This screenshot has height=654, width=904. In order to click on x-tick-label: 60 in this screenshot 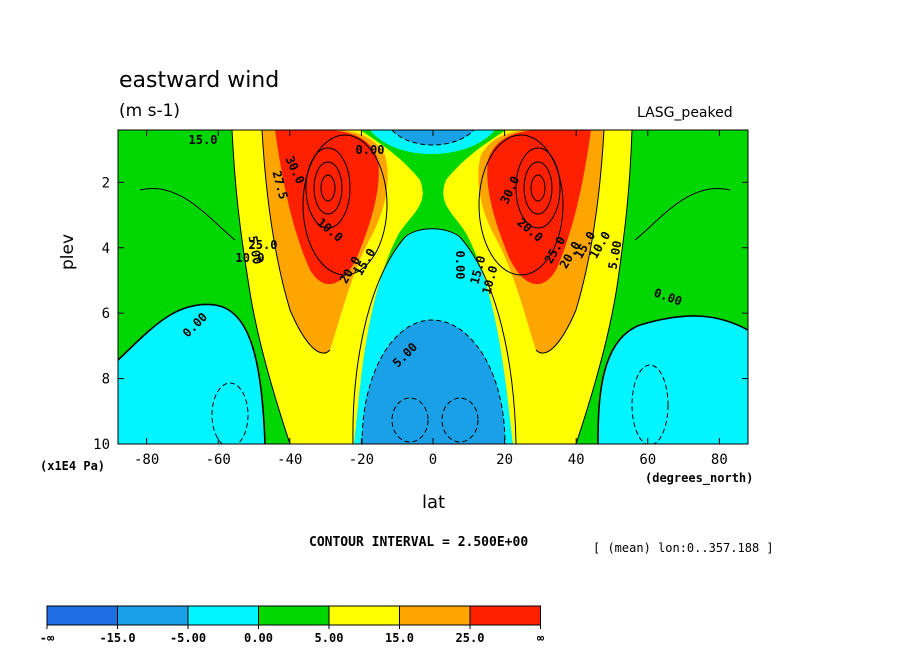, I will do `click(647, 460)`.